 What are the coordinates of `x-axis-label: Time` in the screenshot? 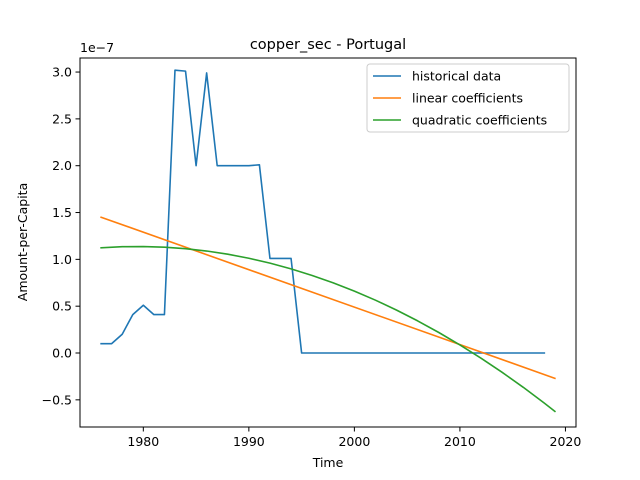 It's located at (328, 462).